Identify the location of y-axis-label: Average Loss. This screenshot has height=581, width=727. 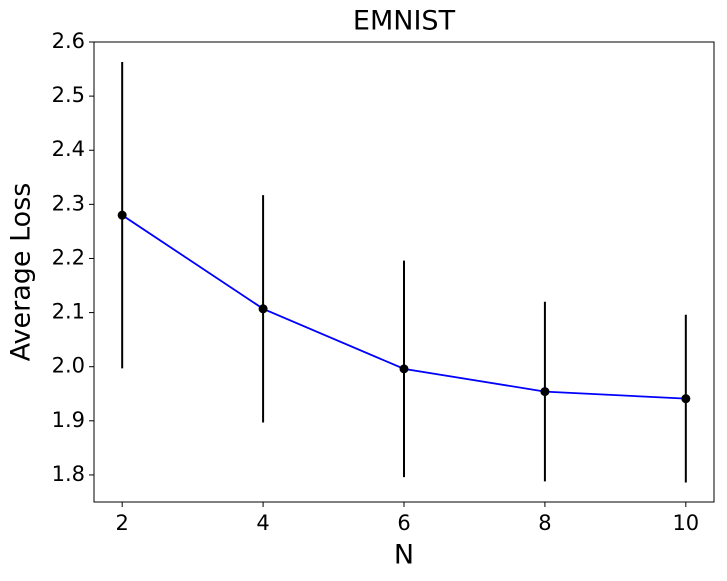
(21, 272).